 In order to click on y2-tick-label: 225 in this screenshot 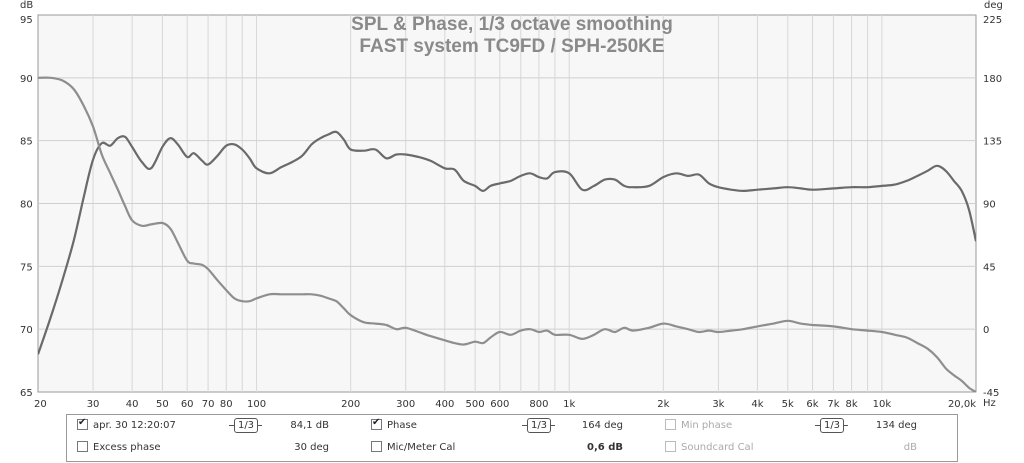, I will do `click(992, 20)`.